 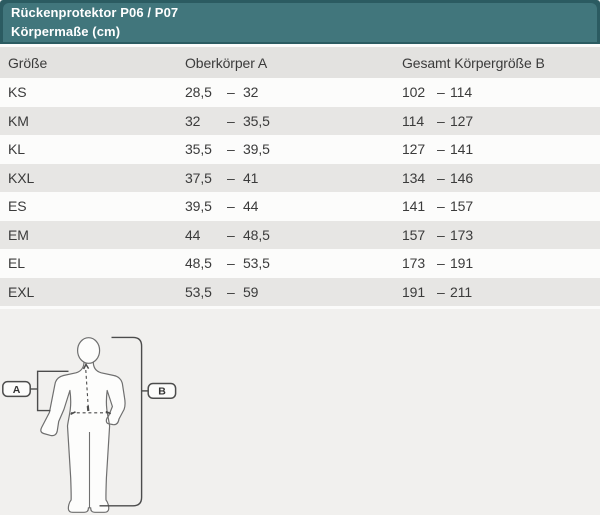 What do you see at coordinates (293, 92) in the screenshot?
I see `upper-body-range: 28,5–32` at bounding box center [293, 92].